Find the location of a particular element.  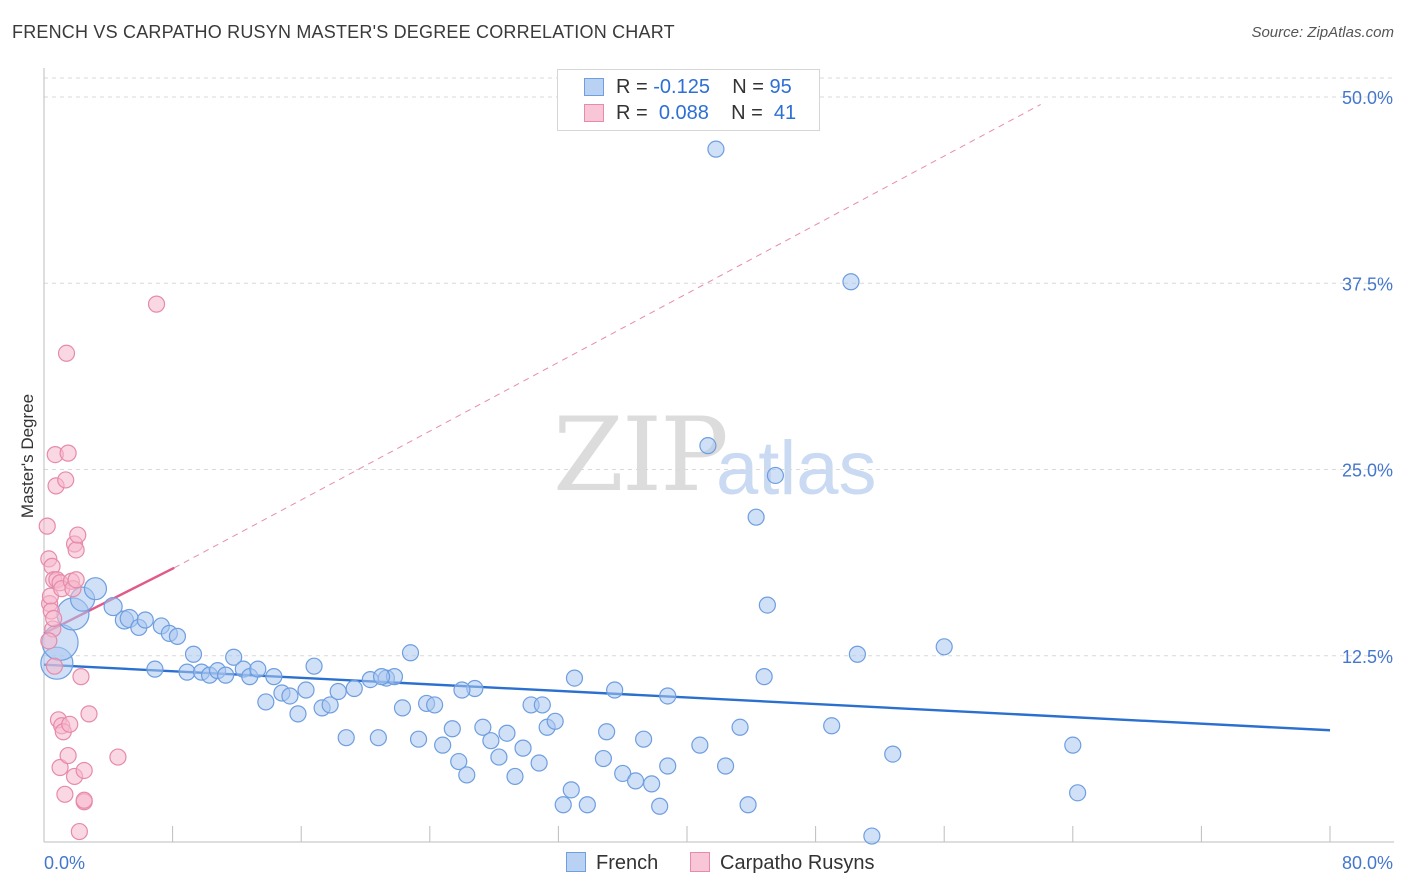

french-swatch is located at coordinates (594, 87).